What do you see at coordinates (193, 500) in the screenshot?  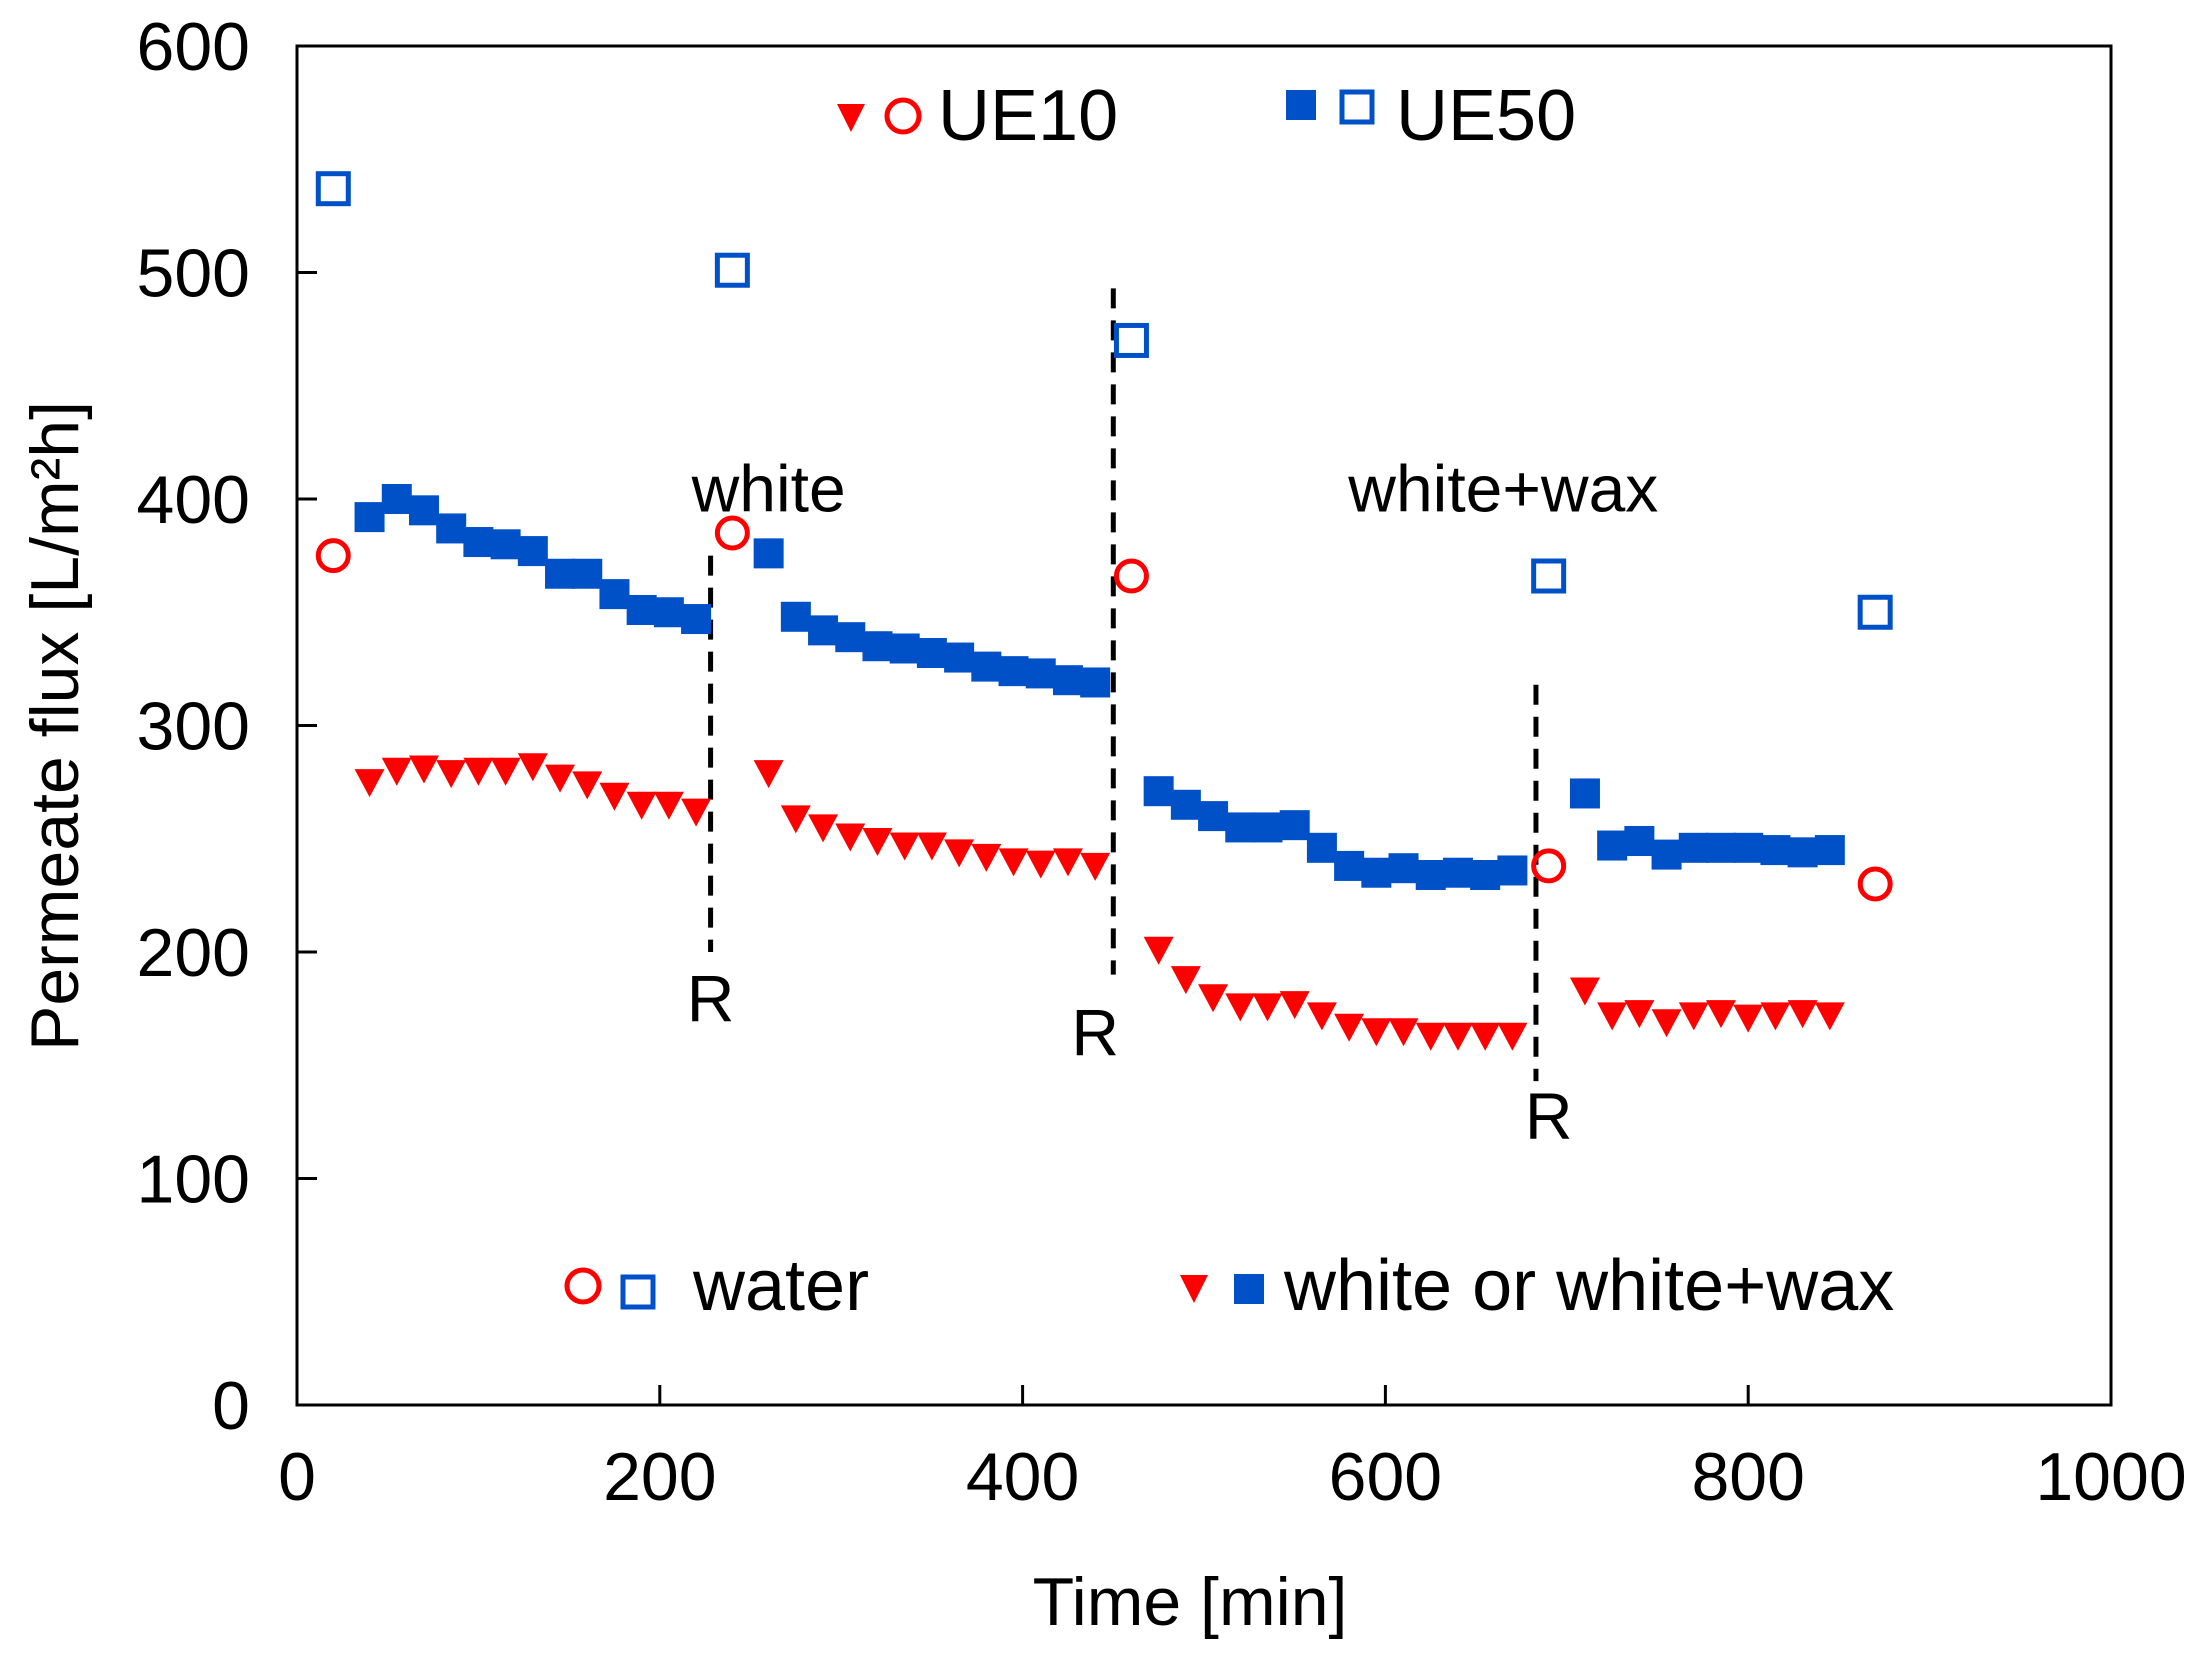 I see `y-tick-label-4: 400` at bounding box center [193, 500].